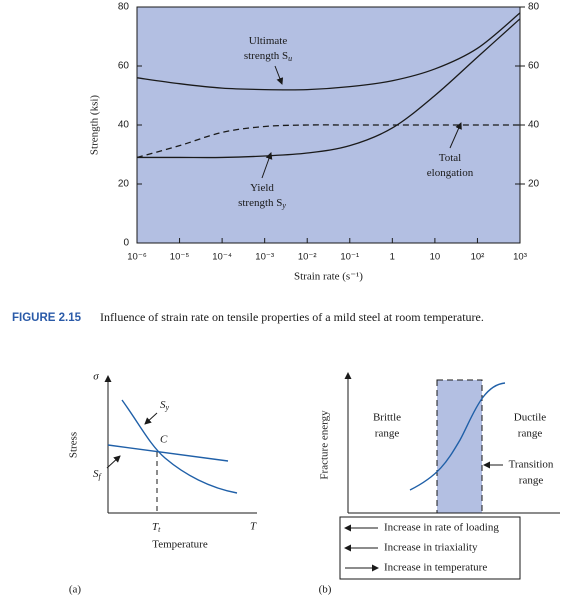  Describe the element at coordinates (325, 445) in the screenshot. I see `y-label: Fracture energy` at that location.